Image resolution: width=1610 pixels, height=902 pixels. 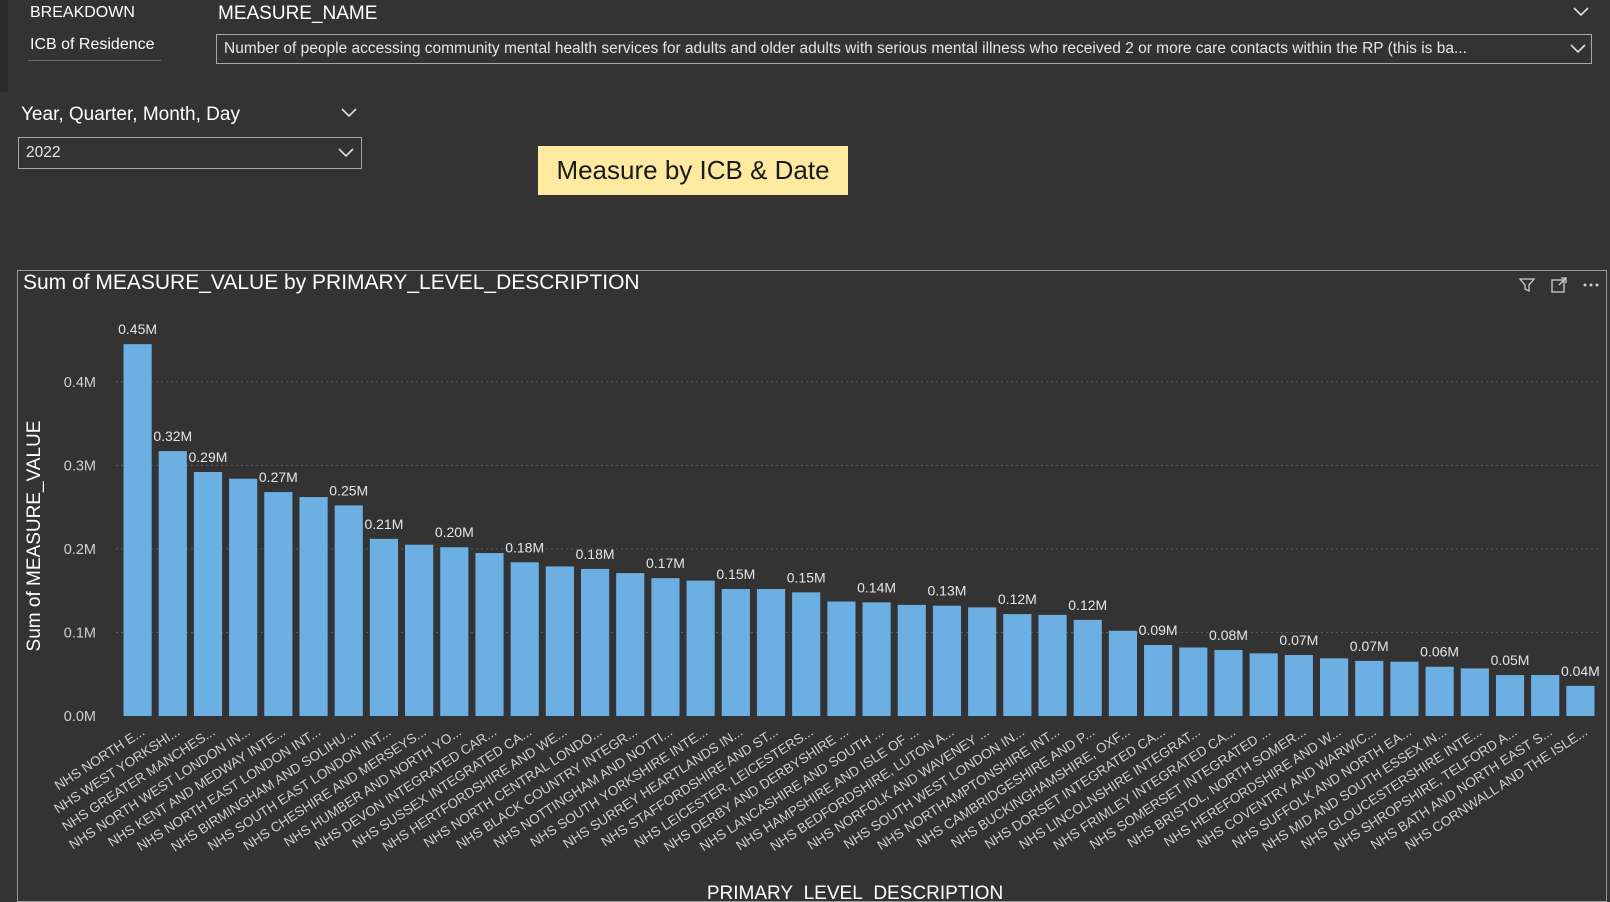 What do you see at coordinates (947, 591) in the screenshot?
I see `data-label: 0.13M` at bounding box center [947, 591].